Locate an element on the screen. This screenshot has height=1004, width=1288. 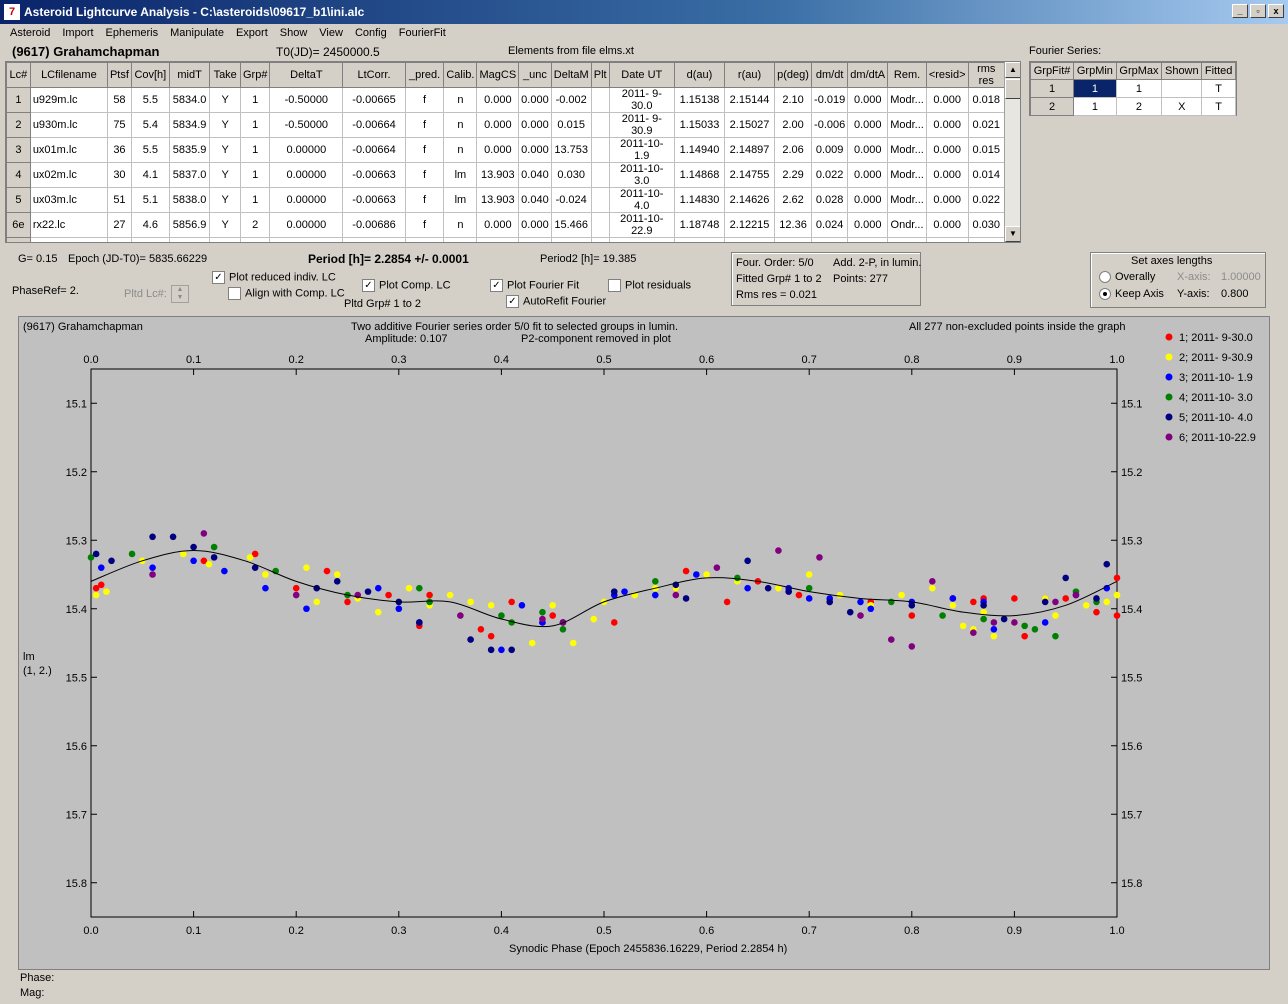
table-cell: 15.466 is located at coordinates (571, 225).